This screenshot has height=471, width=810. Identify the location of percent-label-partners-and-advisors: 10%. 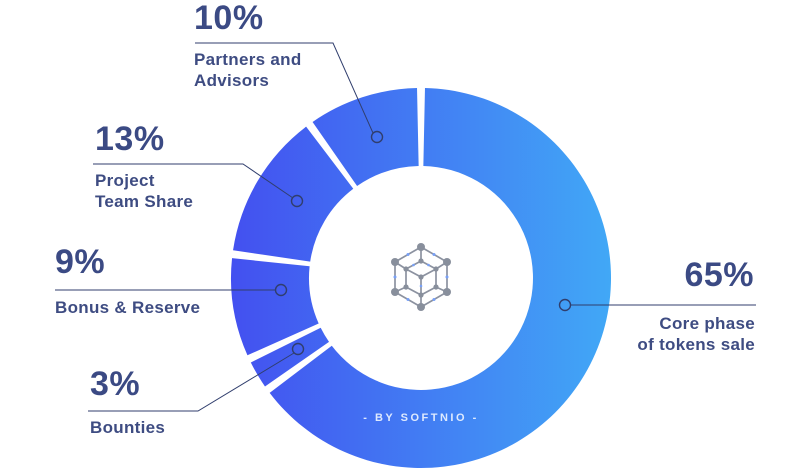
(229, 18).